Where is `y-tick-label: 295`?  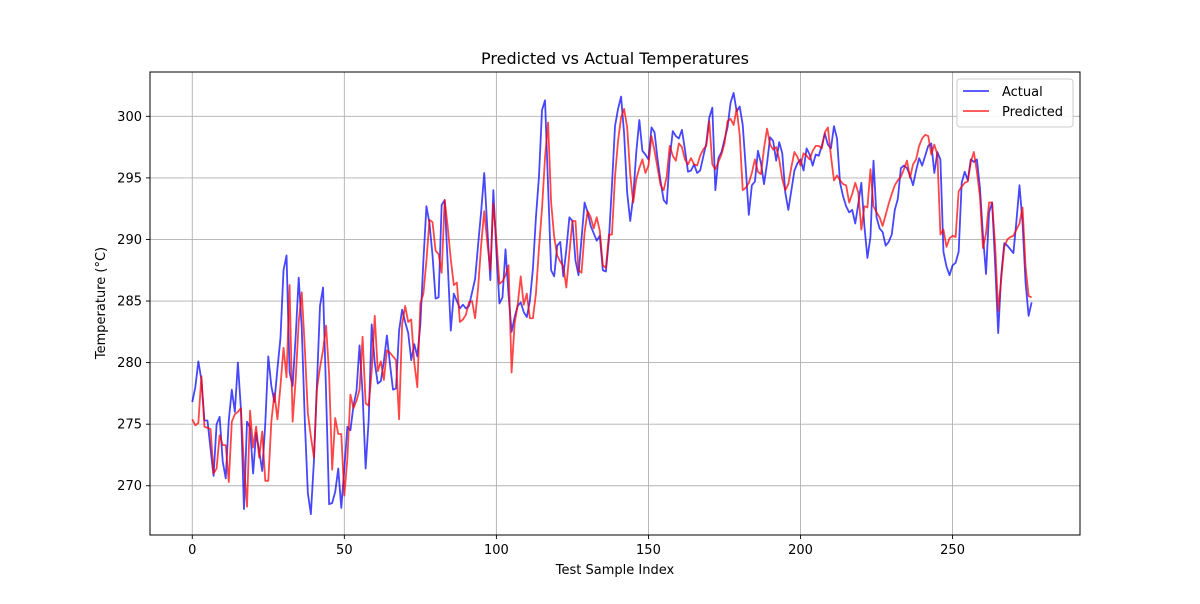
y-tick-label: 295 is located at coordinates (129, 178).